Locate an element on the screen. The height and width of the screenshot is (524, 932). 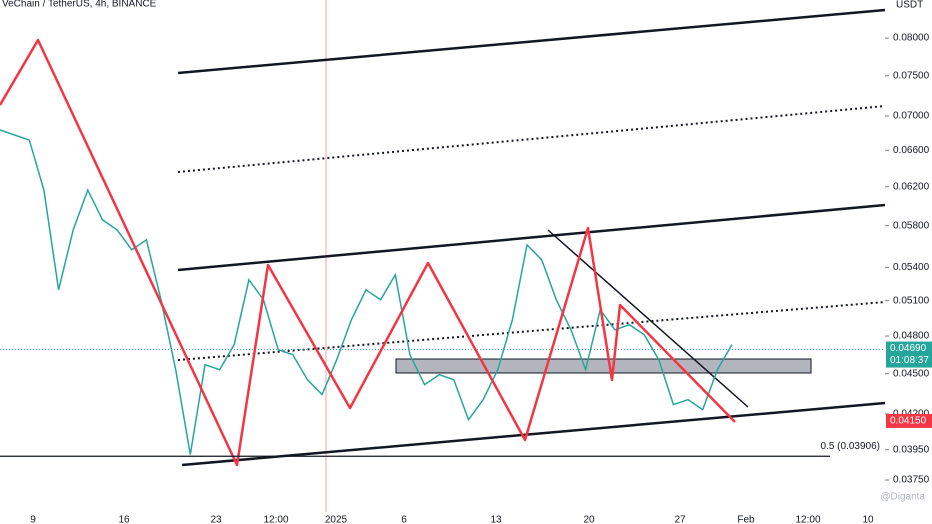
x-tick-label: 6 is located at coordinates (404, 519).